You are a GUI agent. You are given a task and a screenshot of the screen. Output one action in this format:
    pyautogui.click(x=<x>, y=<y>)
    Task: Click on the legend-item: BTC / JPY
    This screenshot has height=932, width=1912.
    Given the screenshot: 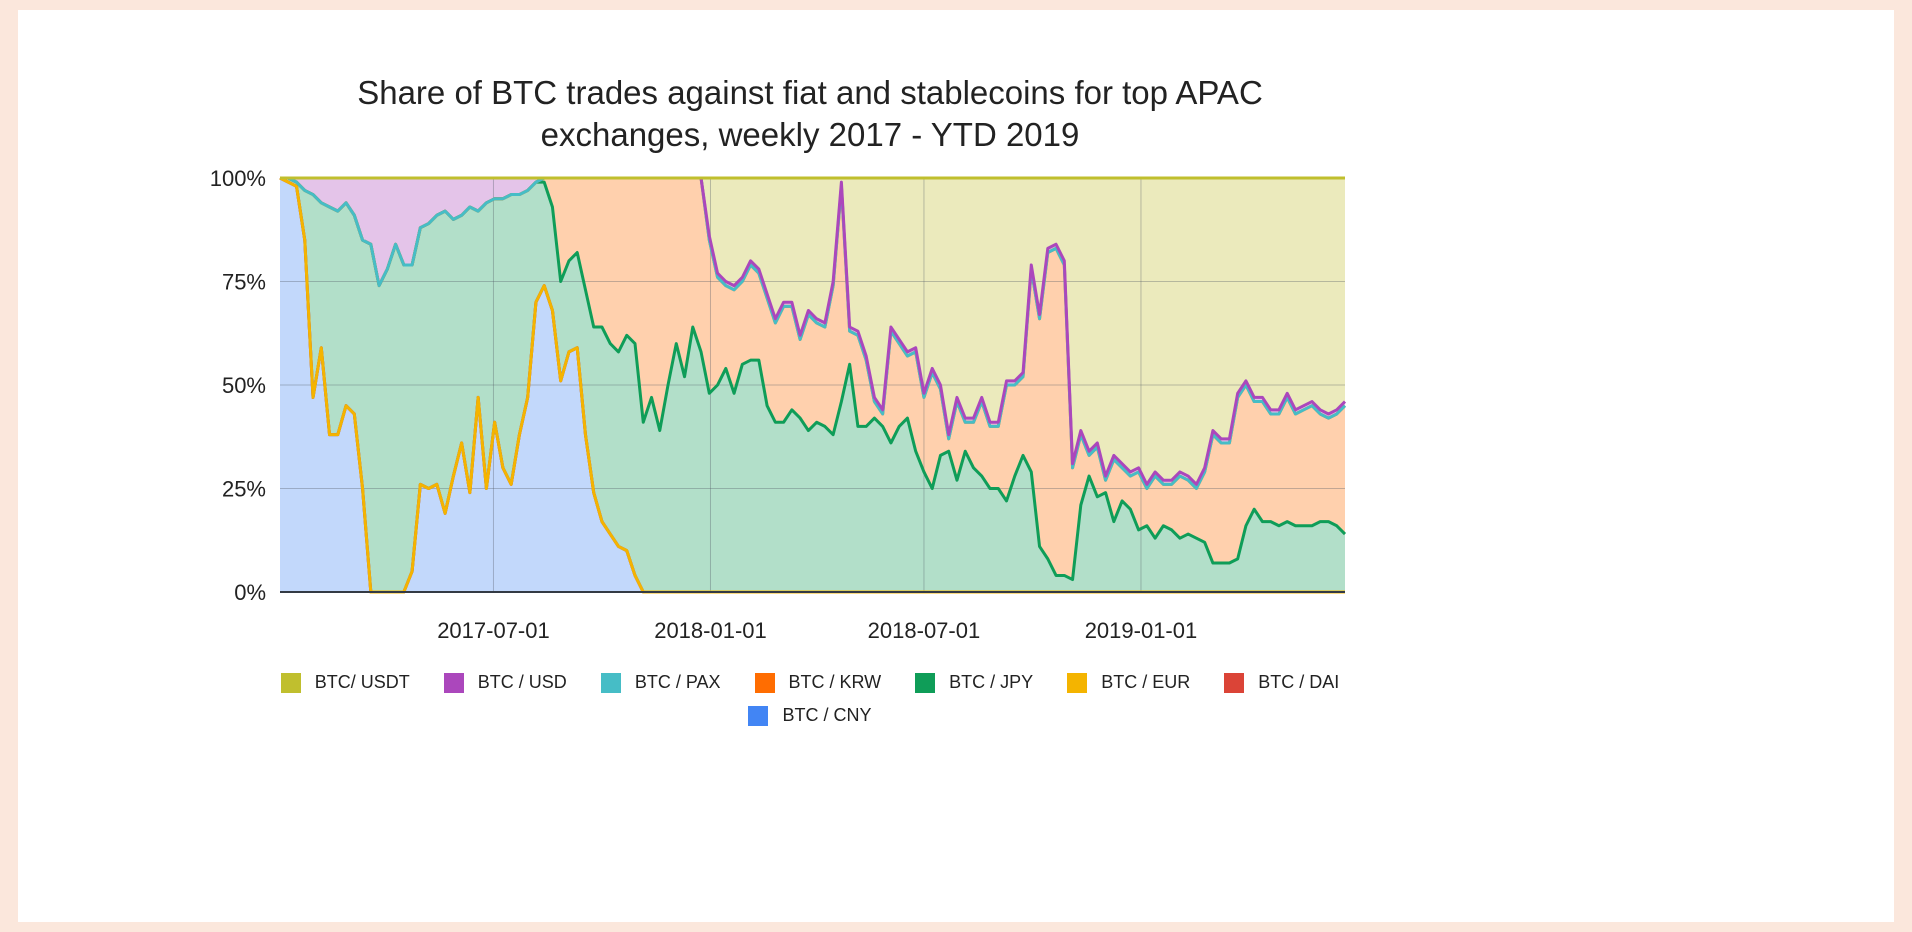 What is the action you would take?
    pyautogui.click(x=974, y=682)
    